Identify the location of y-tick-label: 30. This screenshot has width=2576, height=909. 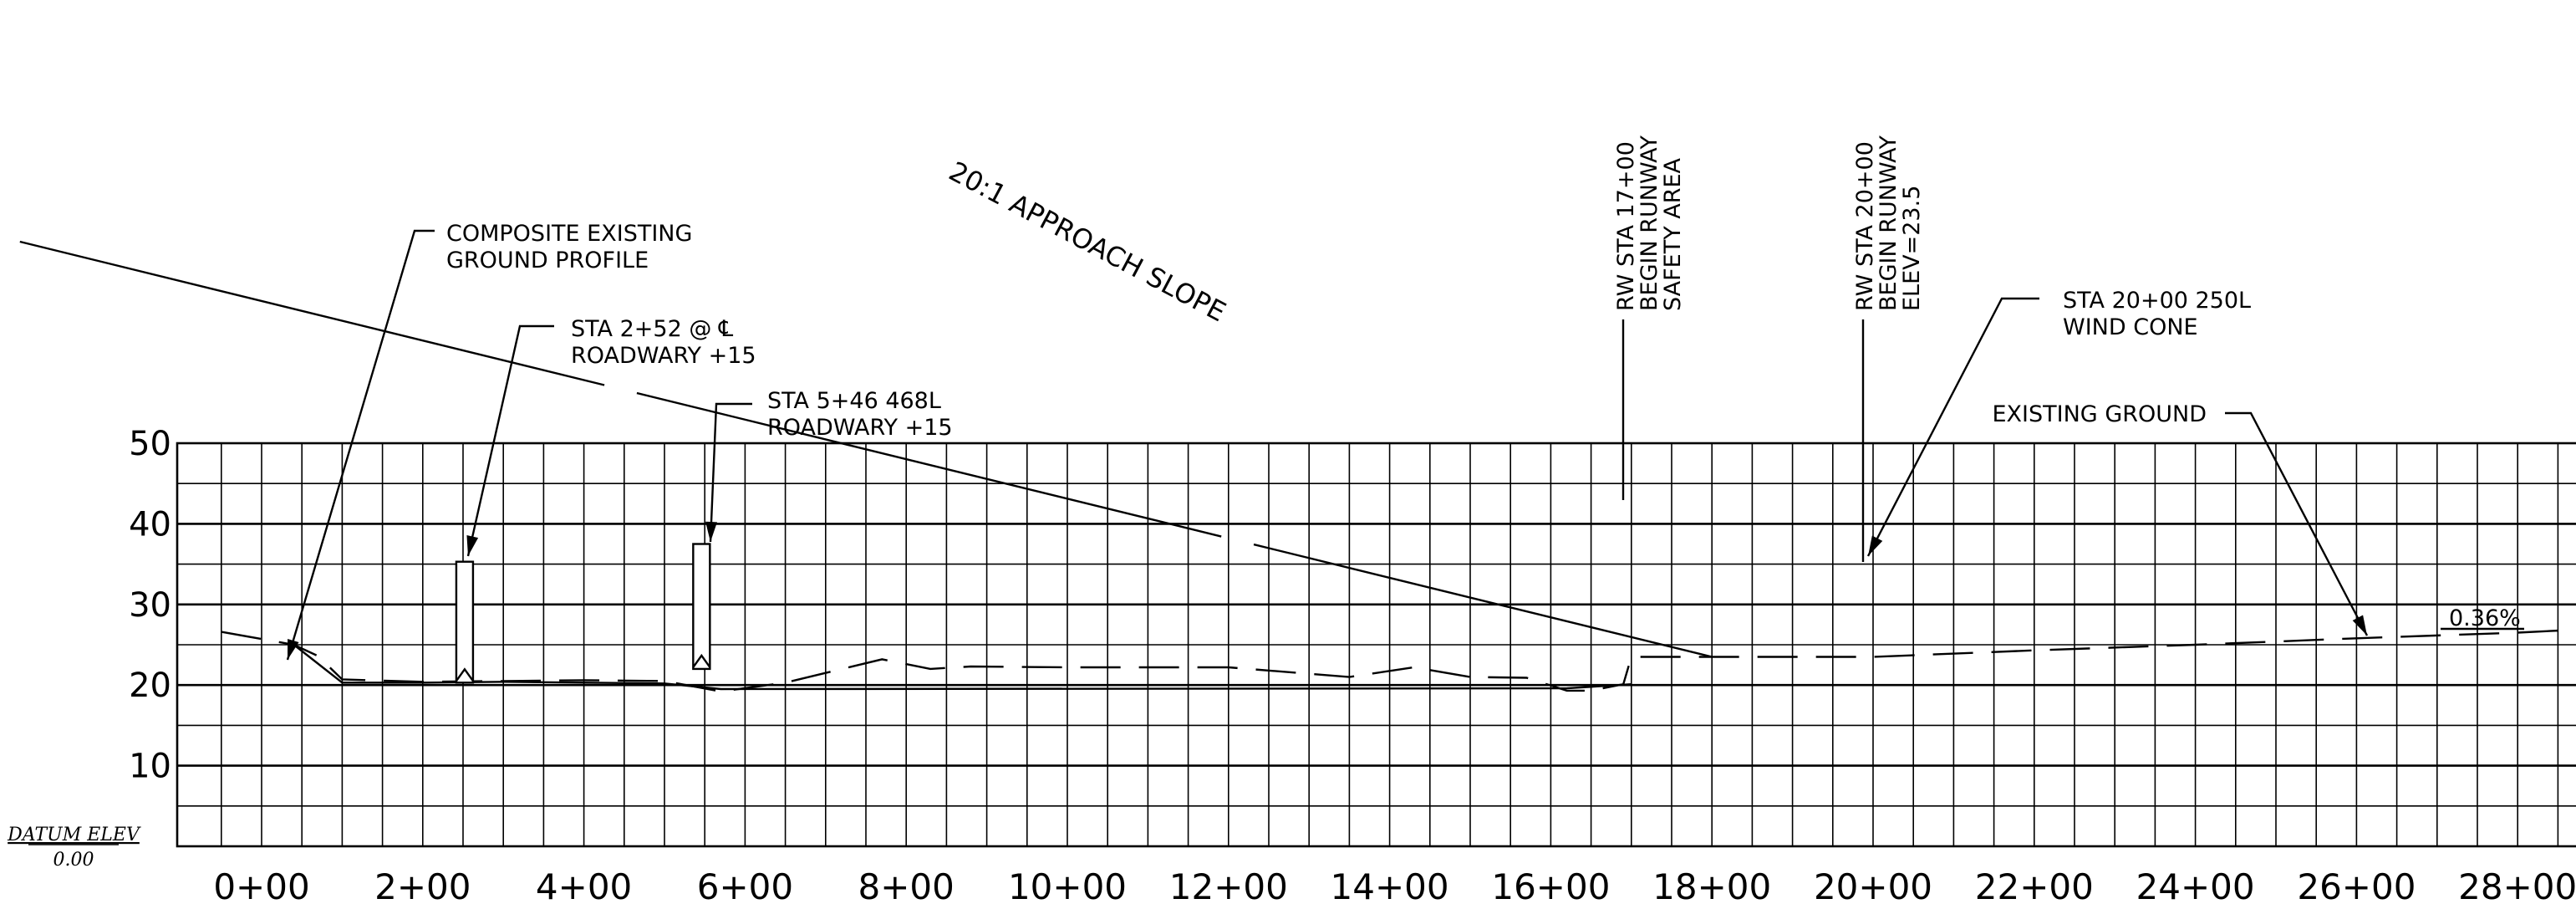
(150, 605).